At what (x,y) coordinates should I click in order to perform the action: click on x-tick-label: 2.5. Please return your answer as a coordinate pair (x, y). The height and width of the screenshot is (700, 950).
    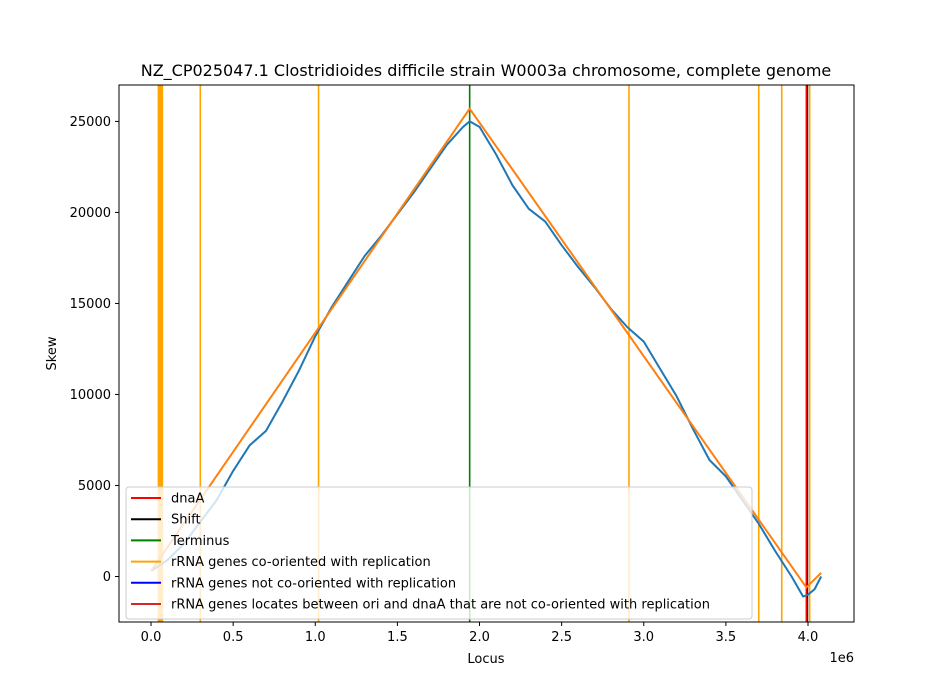
    Looking at the image, I should click on (561, 637).